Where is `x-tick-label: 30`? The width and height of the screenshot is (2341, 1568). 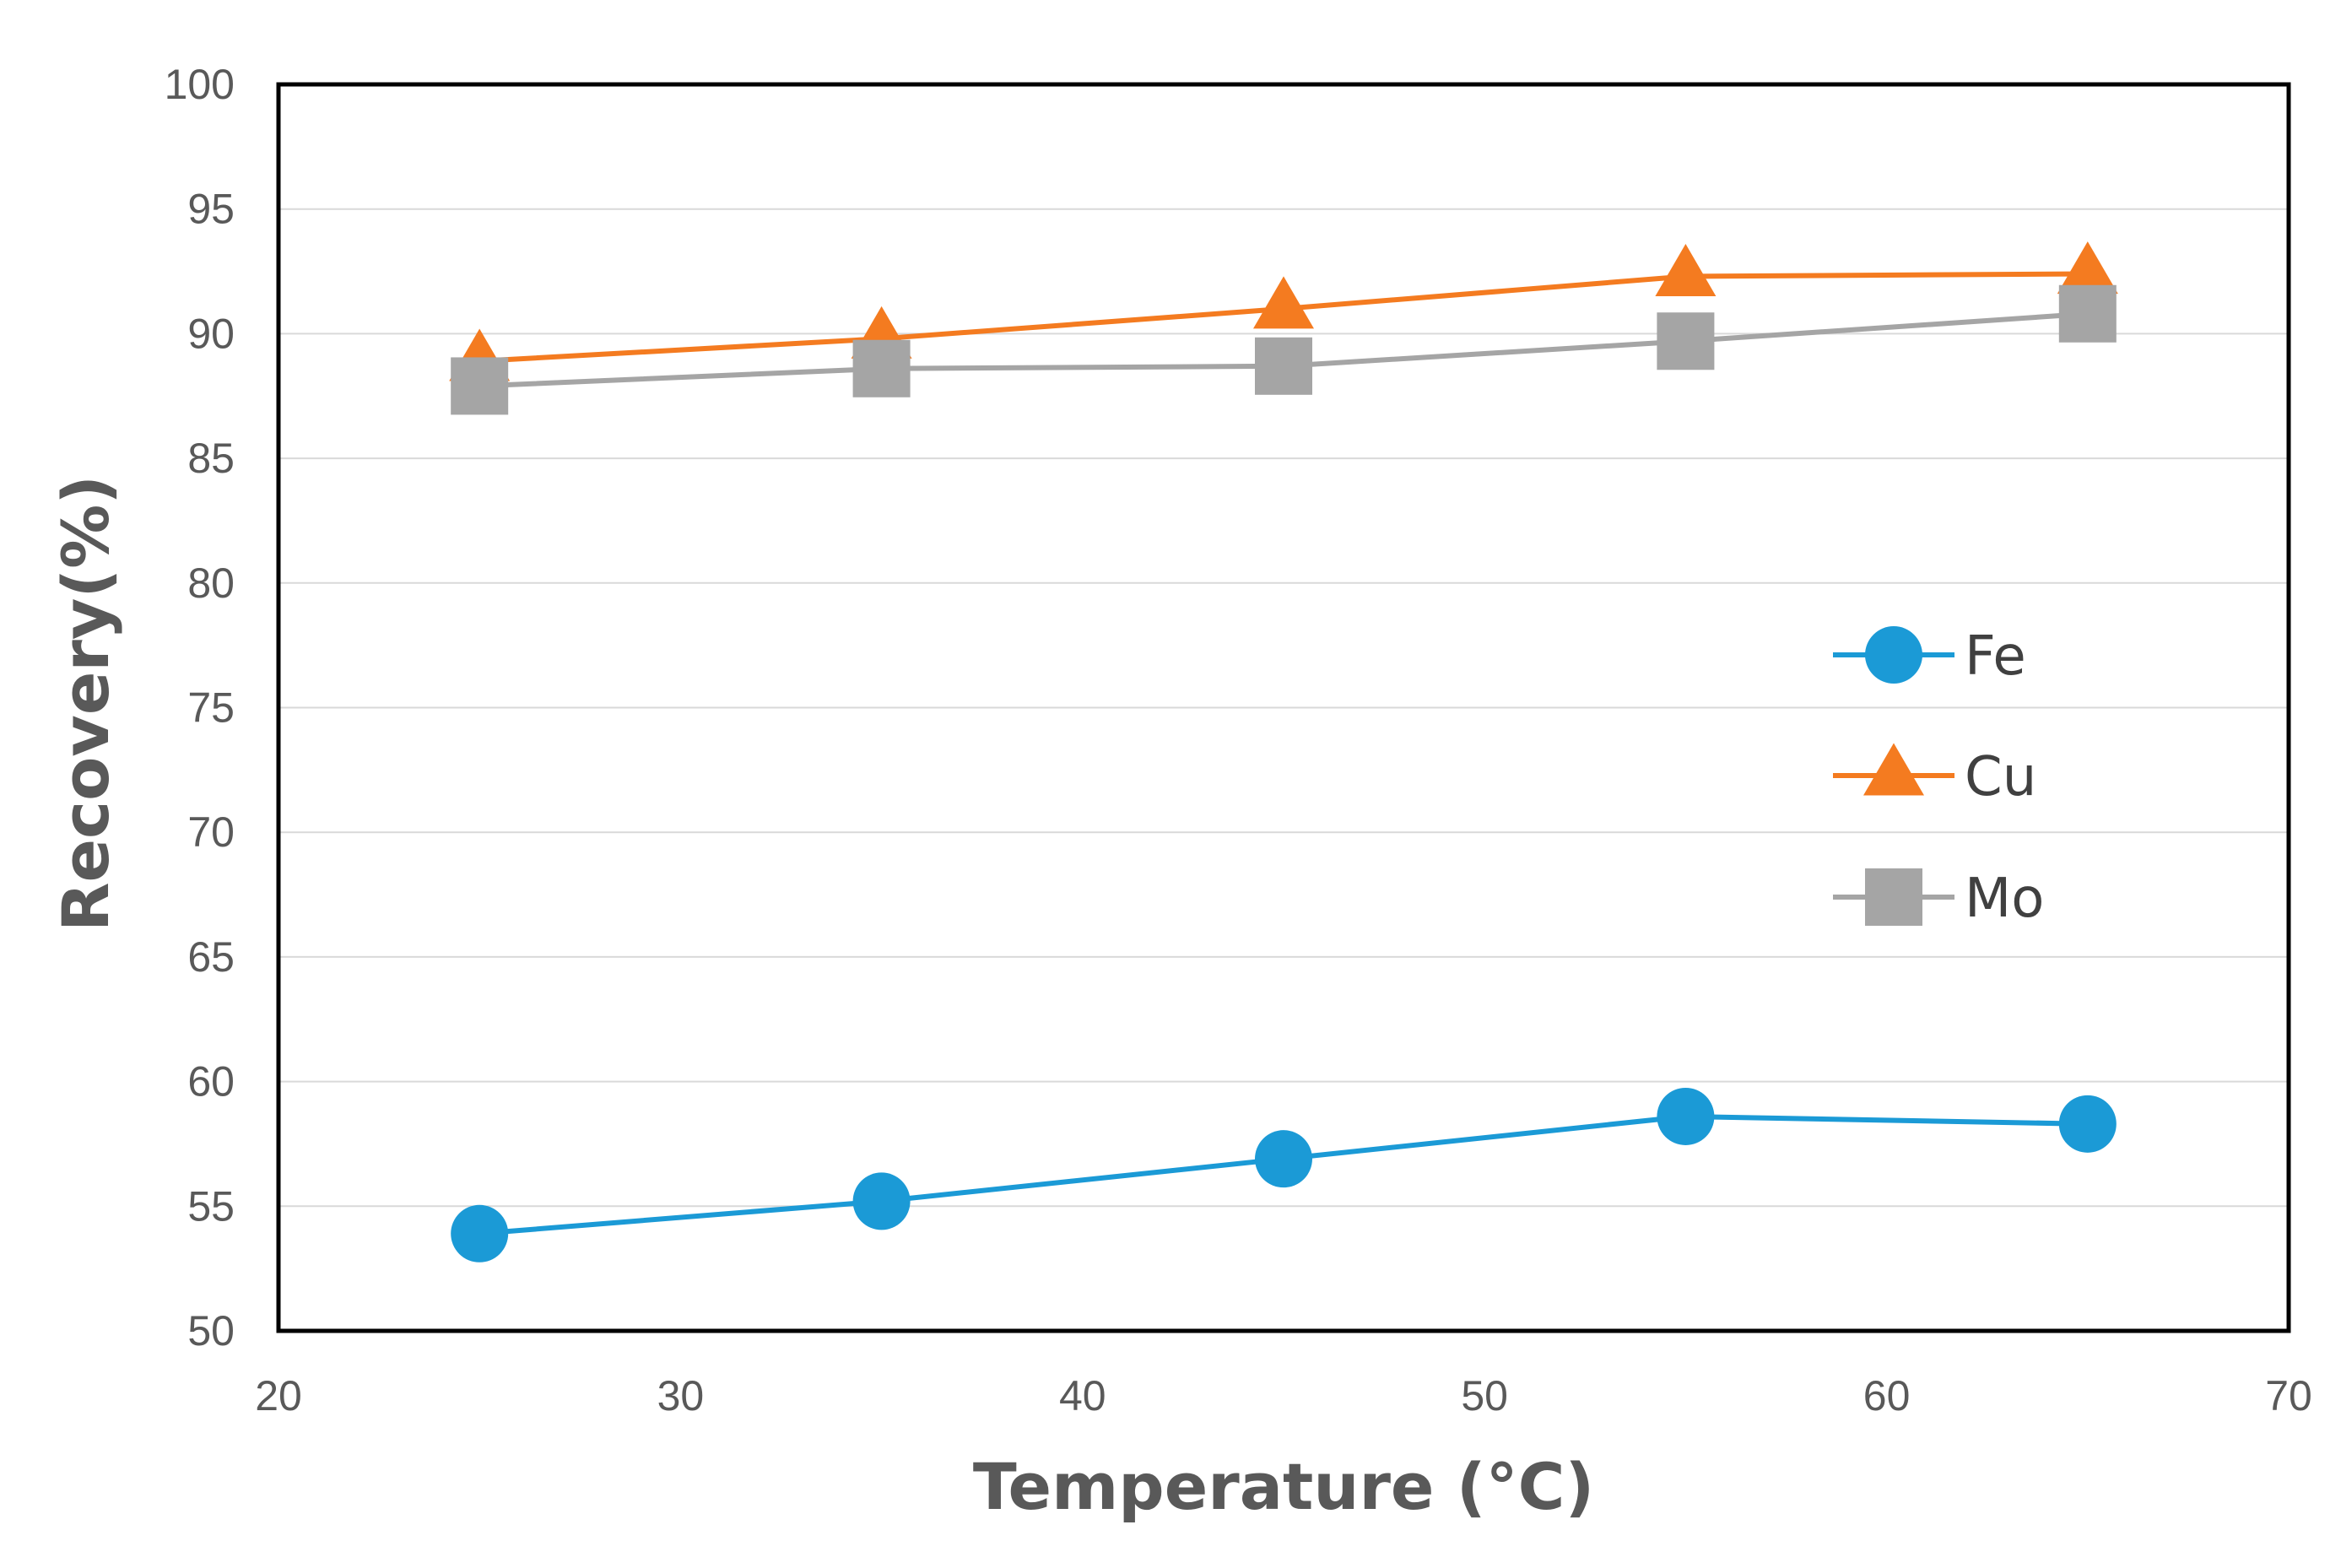 x-tick-label: 30 is located at coordinates (681, 1395).